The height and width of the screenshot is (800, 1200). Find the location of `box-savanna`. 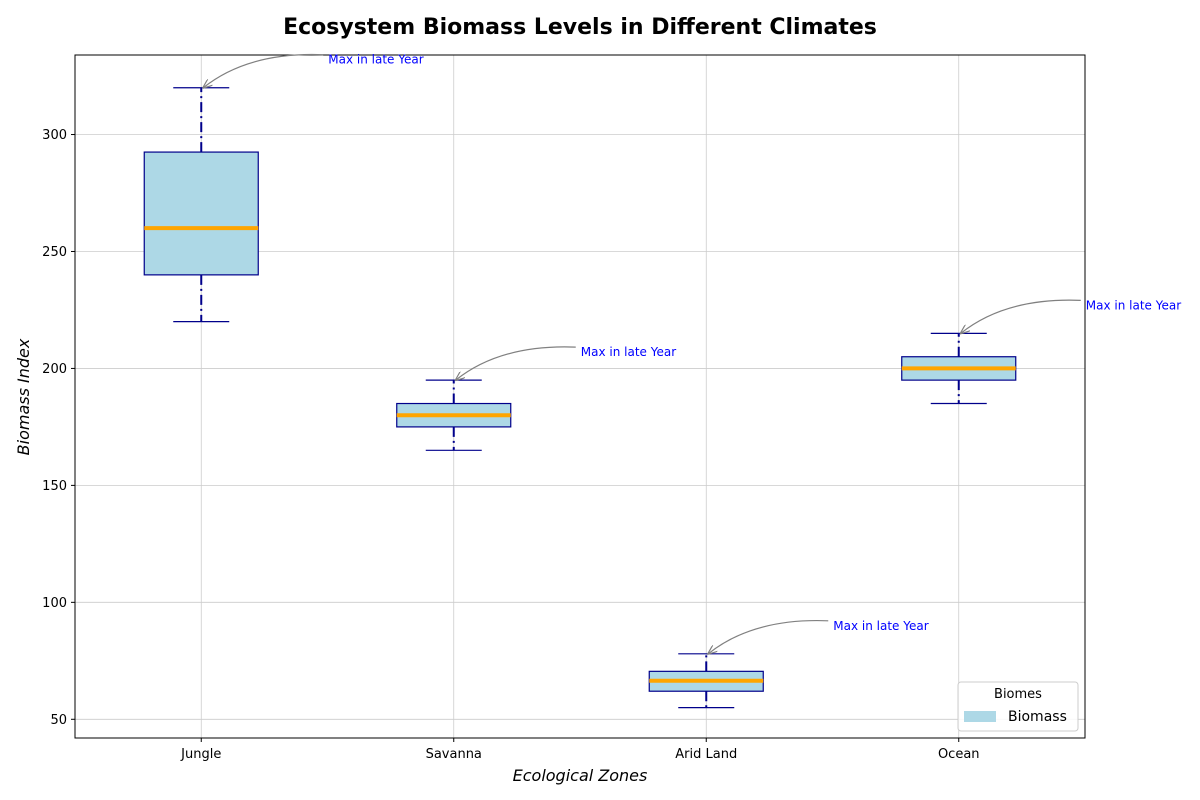

box-savanna is located at coordinates (454, 415).